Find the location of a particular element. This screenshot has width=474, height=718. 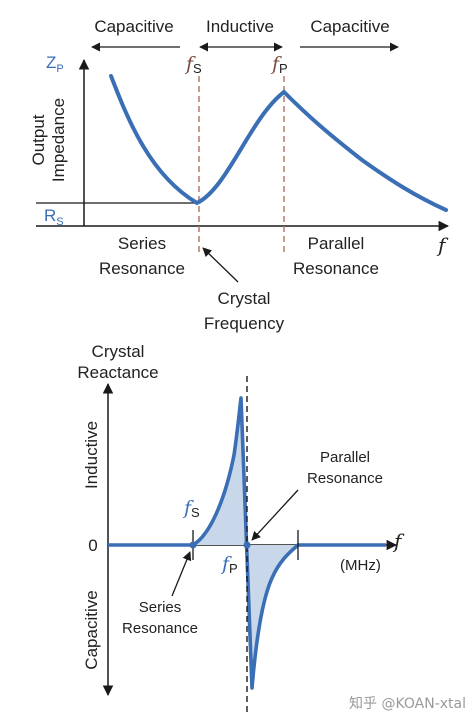

series-resonance-bottom-line1: Series is located at coordinates (160, 607).